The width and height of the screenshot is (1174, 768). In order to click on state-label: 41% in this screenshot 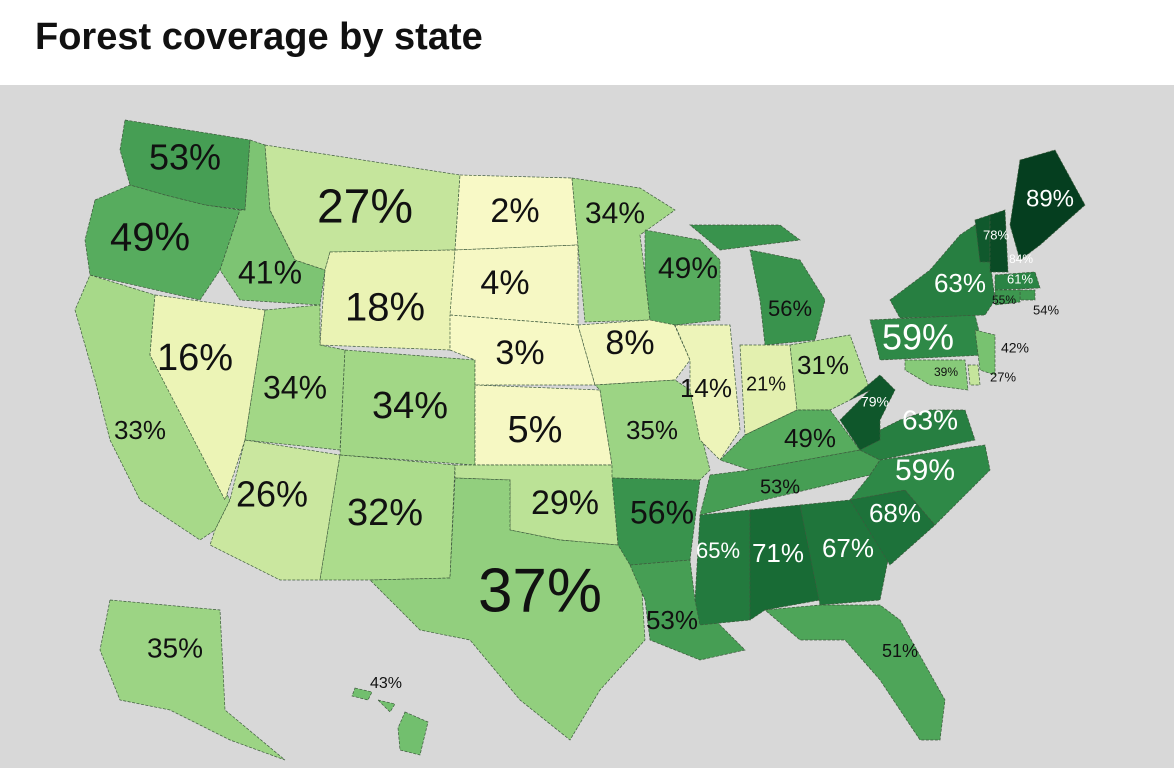, I will do `click(270, 272)`.